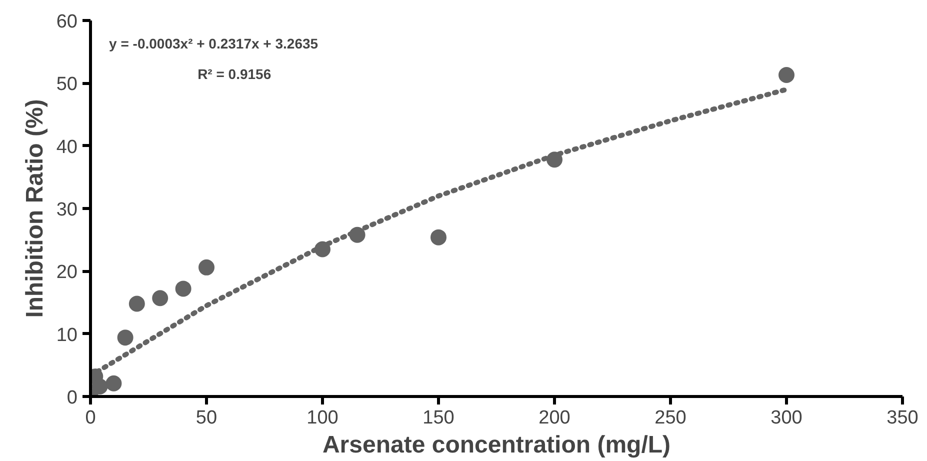 The height and width of the screenshot is (461, 927). I want to click on x-tick-label: 200, so click(554, 418).